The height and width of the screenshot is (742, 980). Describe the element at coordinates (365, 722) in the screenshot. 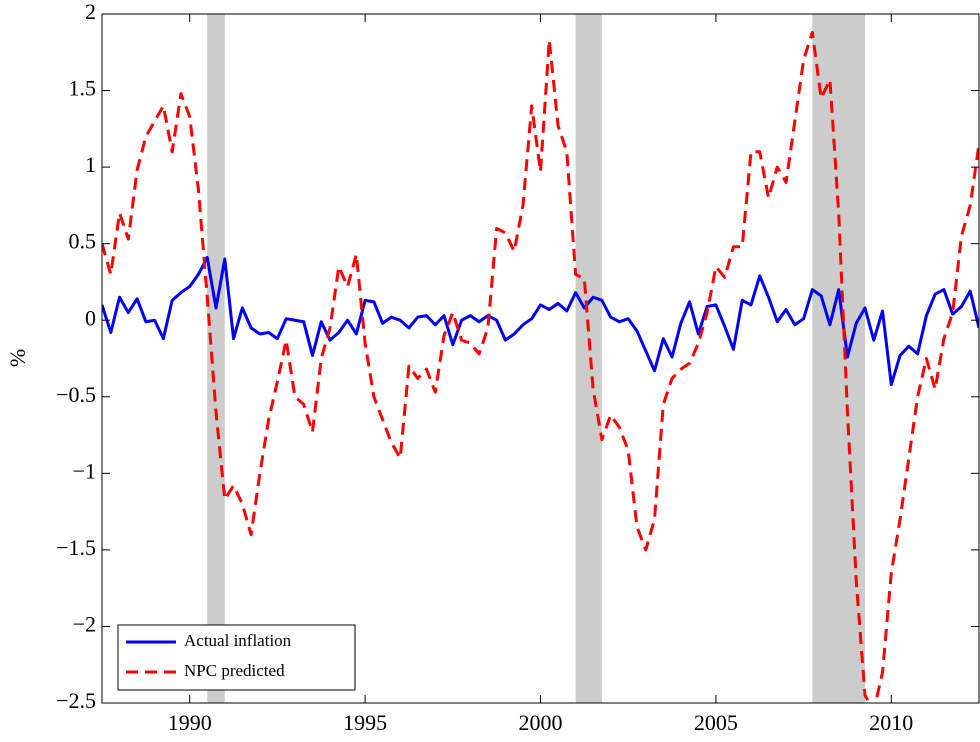

I see `x-tick-label: 1995` at that location.